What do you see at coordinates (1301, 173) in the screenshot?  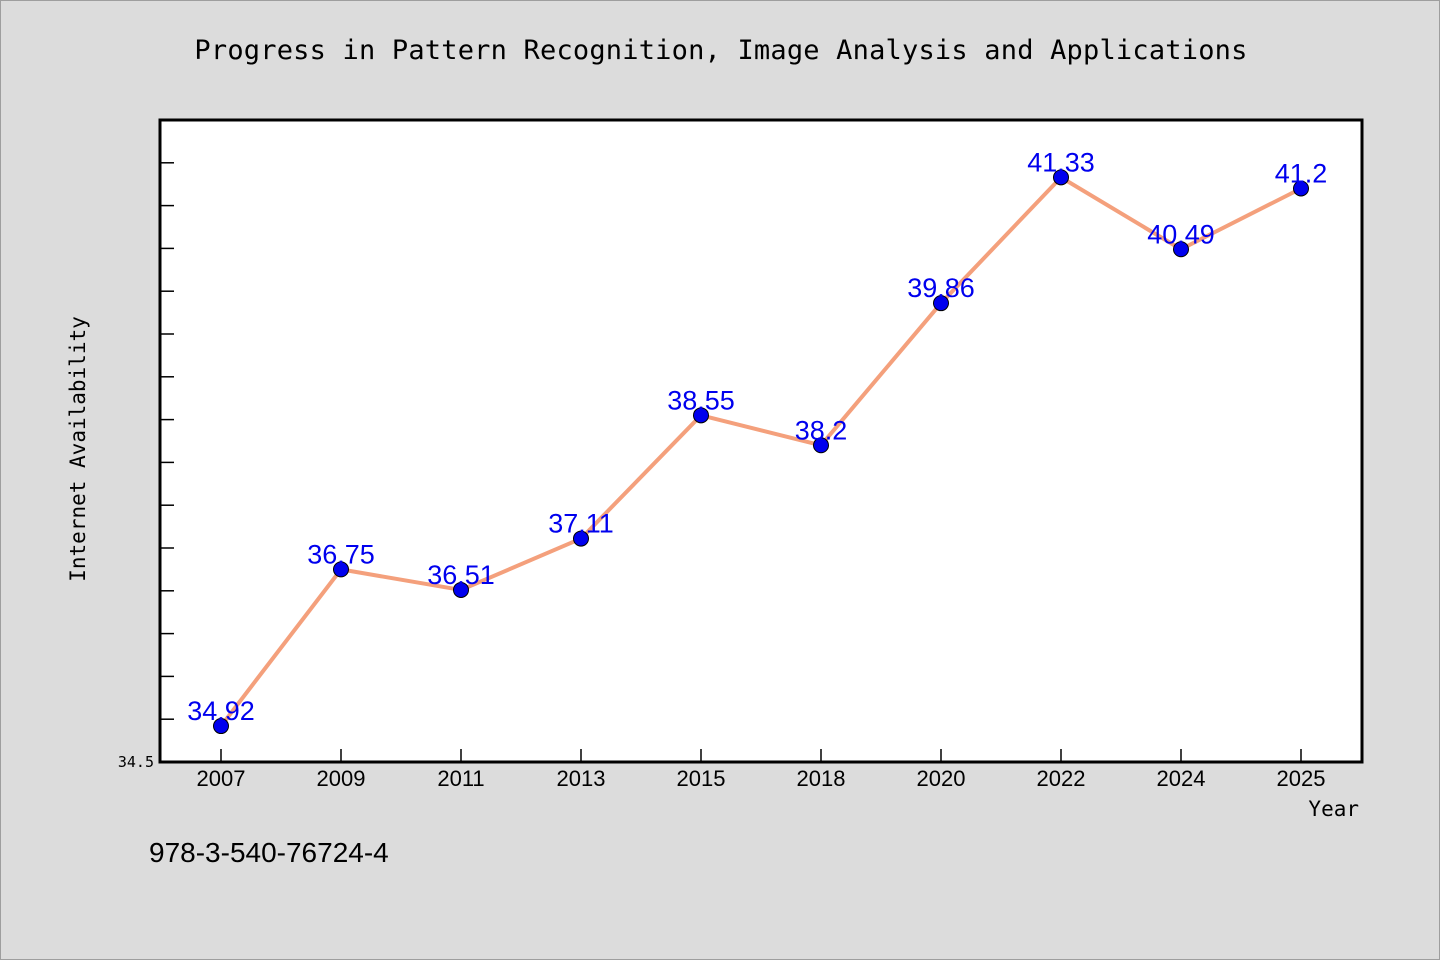 I see `data-label: 41.2` at bounding box center [1301, 173].